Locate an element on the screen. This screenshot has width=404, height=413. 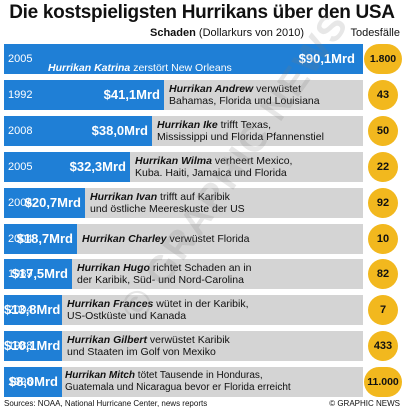
row-text: verwüstet Florida is located at coordinates (208, 239).